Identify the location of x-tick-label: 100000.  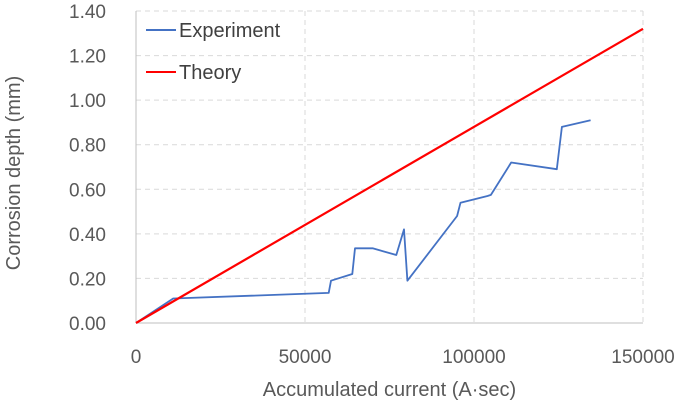
(473, 357).